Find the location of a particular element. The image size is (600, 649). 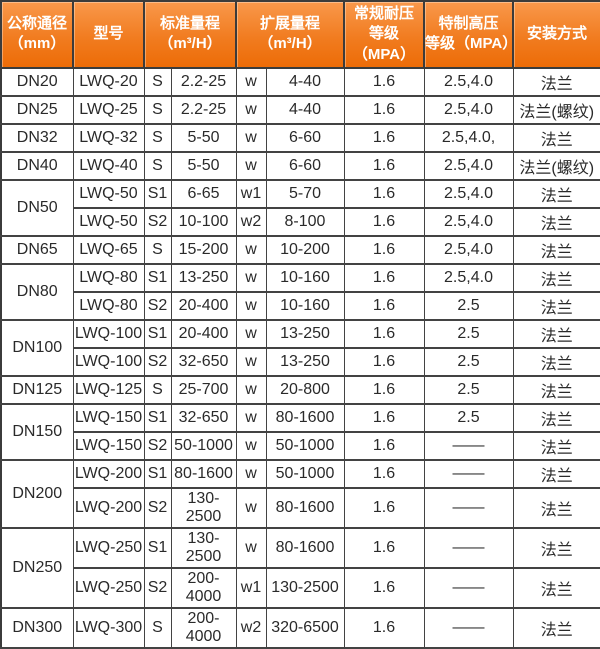

cell-high-pressure: 2.5,4.0 is located at coordinates (468, 221).